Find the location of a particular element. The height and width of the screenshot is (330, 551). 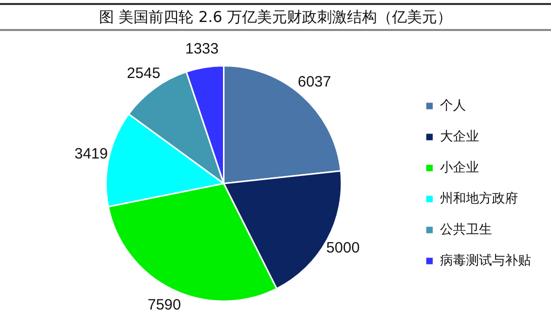

legend-label: 个人 is located at coordinates (453, 106).